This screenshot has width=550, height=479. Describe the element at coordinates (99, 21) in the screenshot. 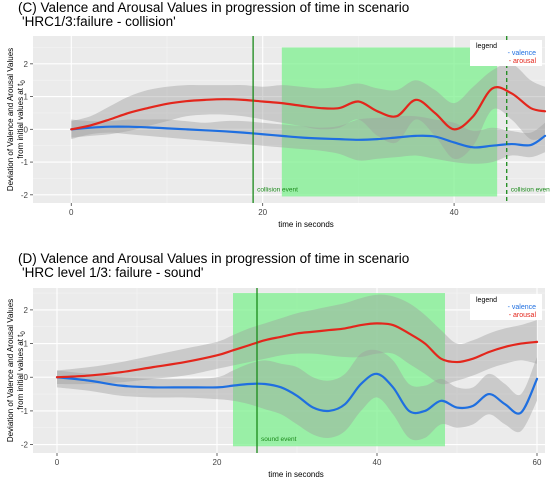

I see `chart-subtitle: 'HRC1/3:failure - collision'` at that location.